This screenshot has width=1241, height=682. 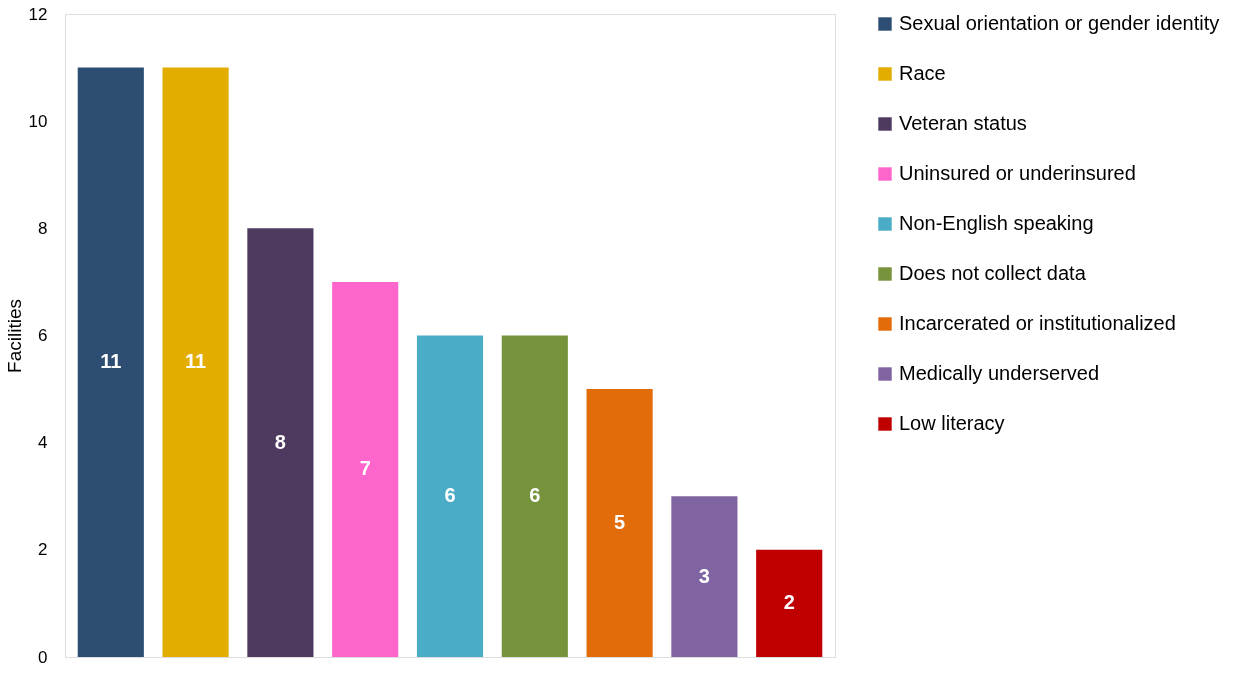 What do you see at coordinates (14, 336) in the screenshot?
I see `y-axis-title: Facilities` at bounding box center [14, 336].